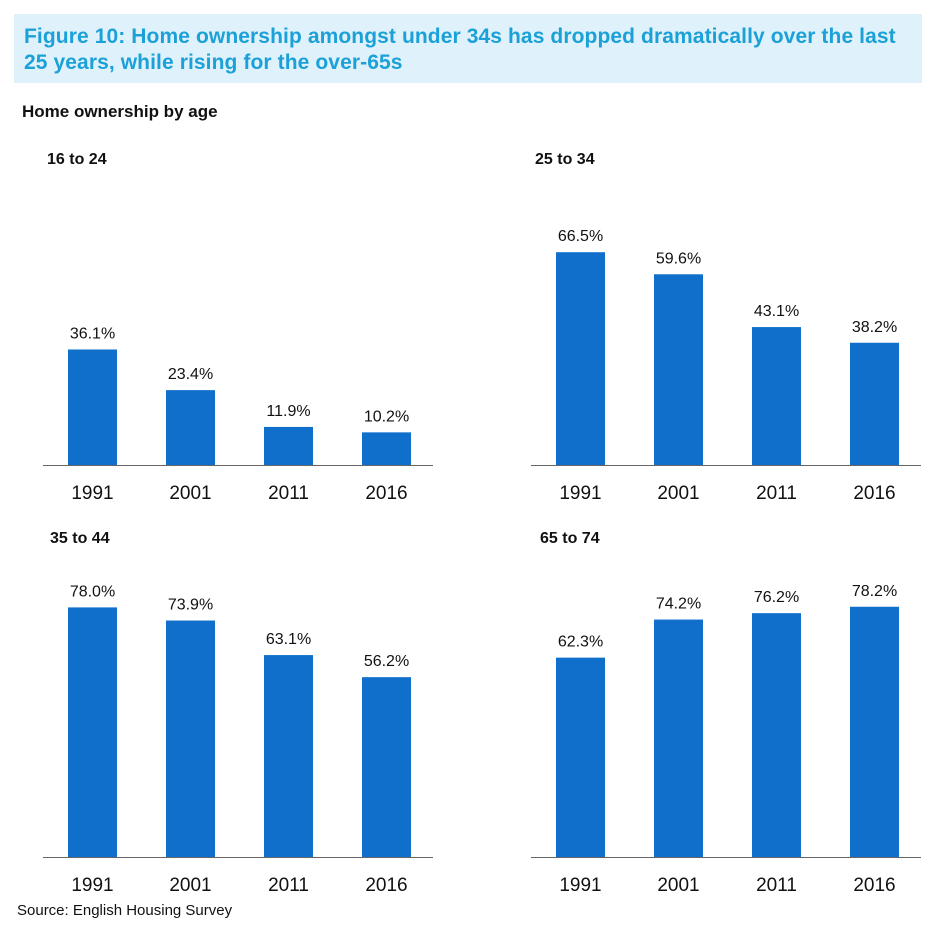 The height and width of the screenshot is (943, 950). I want to click on bar-value-label: 23.4%, so click(190, 374).